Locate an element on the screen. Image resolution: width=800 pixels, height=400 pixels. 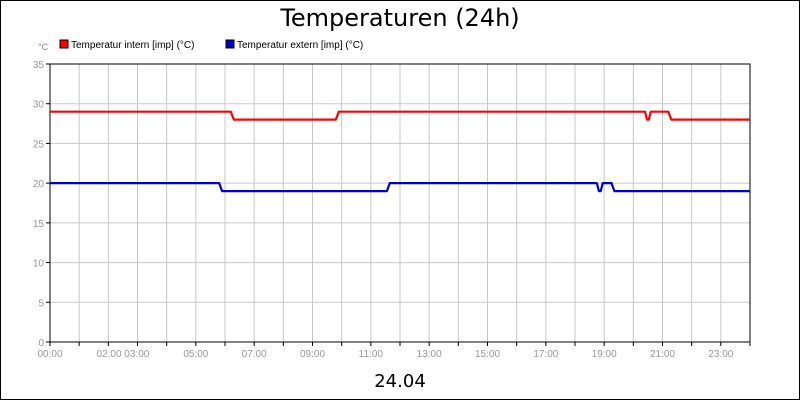
x-tick-label: 15:00 is located at coordinates (487, 354).